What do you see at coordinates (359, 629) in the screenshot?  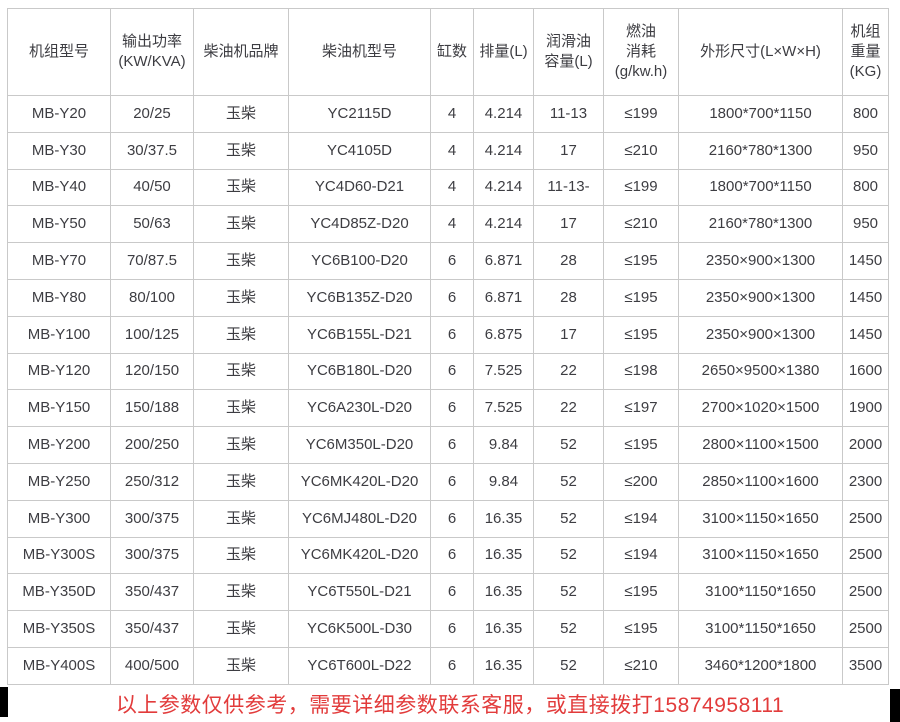 I see `table-cell: YC6K500L-D30` at bounding box center [359, 629].